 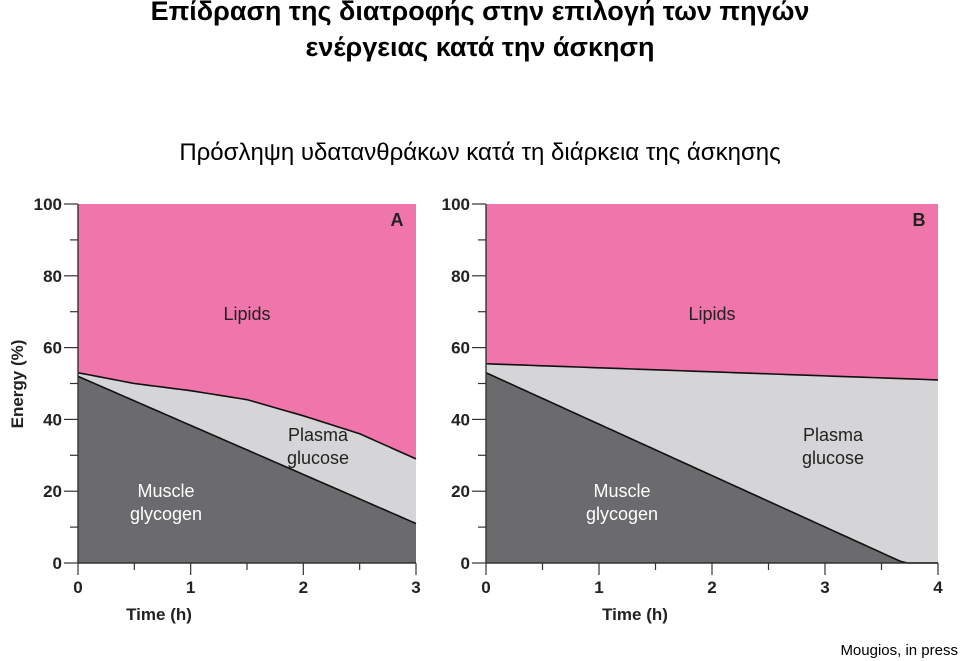 What do you see at coordinates (938, 587) in the screenshot?
I see `x-tick-label: 4` at bounding box center [938, 587].